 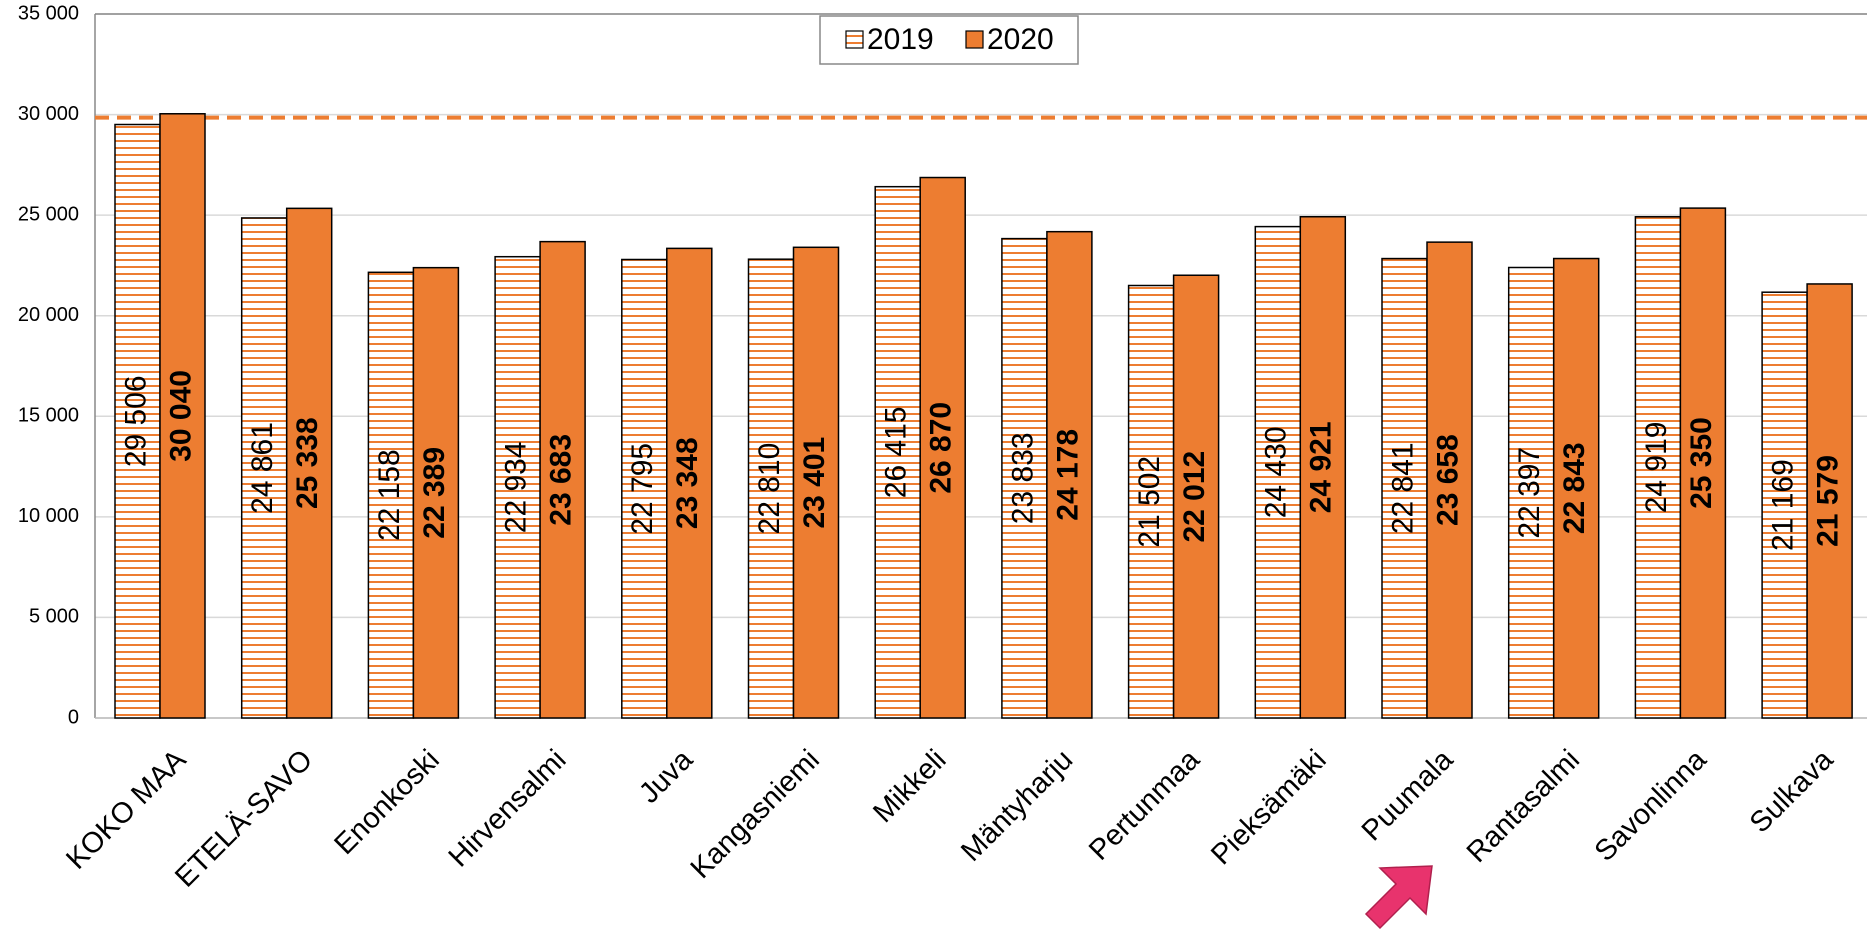 I want to click on value-label: 22 158, so click(x=389, y=495).